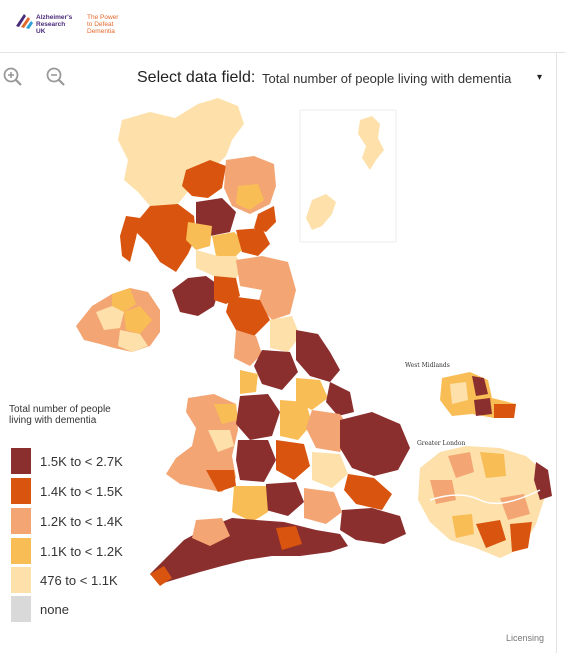 The height and width of the screenshot is (653, 565). What do you see at coordinates (79, 580) in the screenshot?
I see `legend-label: 476 to < 1.1K` at bounding box center [79, 580].